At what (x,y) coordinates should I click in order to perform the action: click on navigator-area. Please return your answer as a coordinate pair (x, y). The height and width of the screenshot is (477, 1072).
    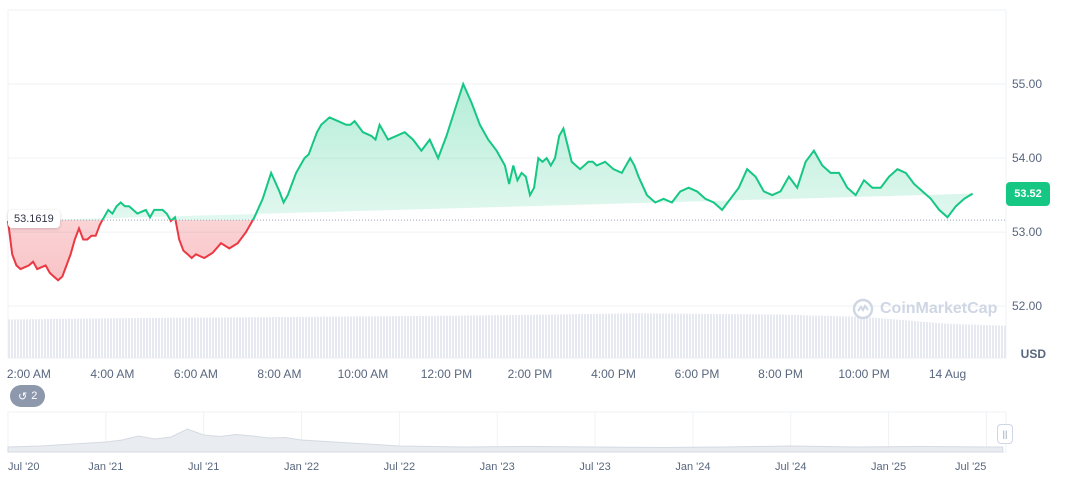
    Looking at the image, I should click on (505, 440).